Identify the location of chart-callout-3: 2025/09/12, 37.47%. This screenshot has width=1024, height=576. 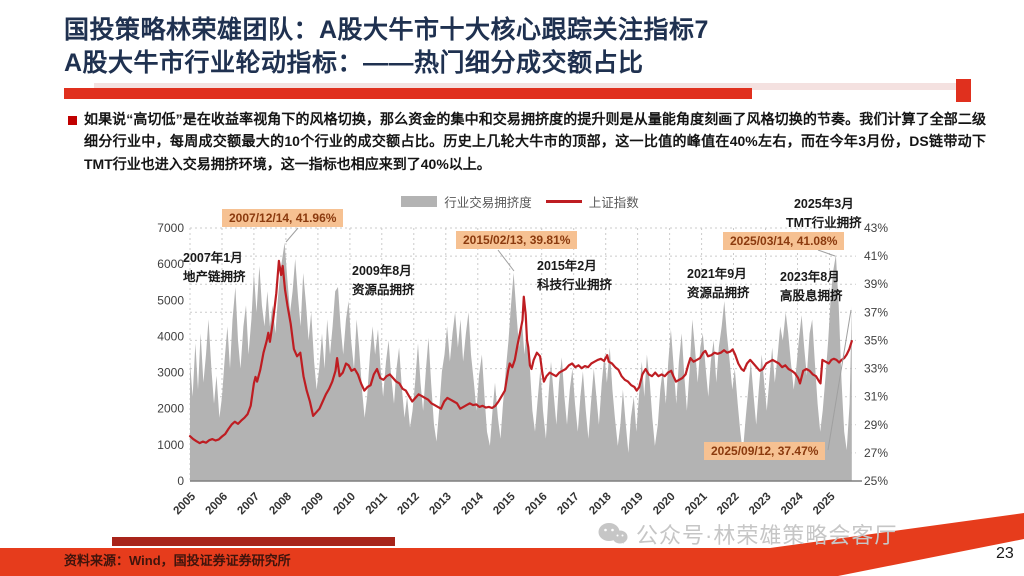
(765, 451).